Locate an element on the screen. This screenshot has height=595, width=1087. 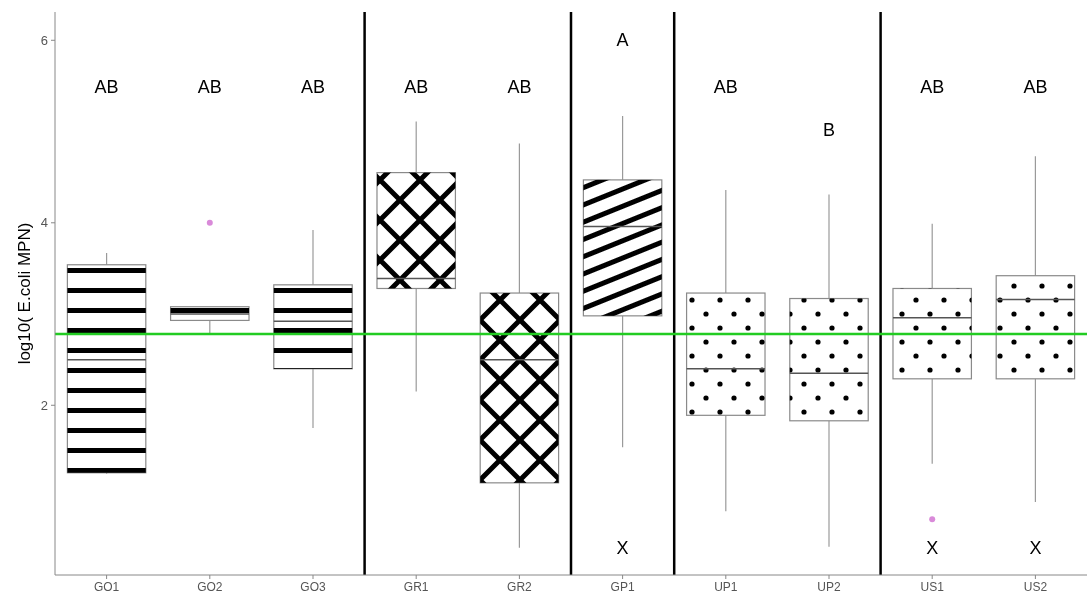
x-tick-label: GR2 is located at coordinates (520, 587).